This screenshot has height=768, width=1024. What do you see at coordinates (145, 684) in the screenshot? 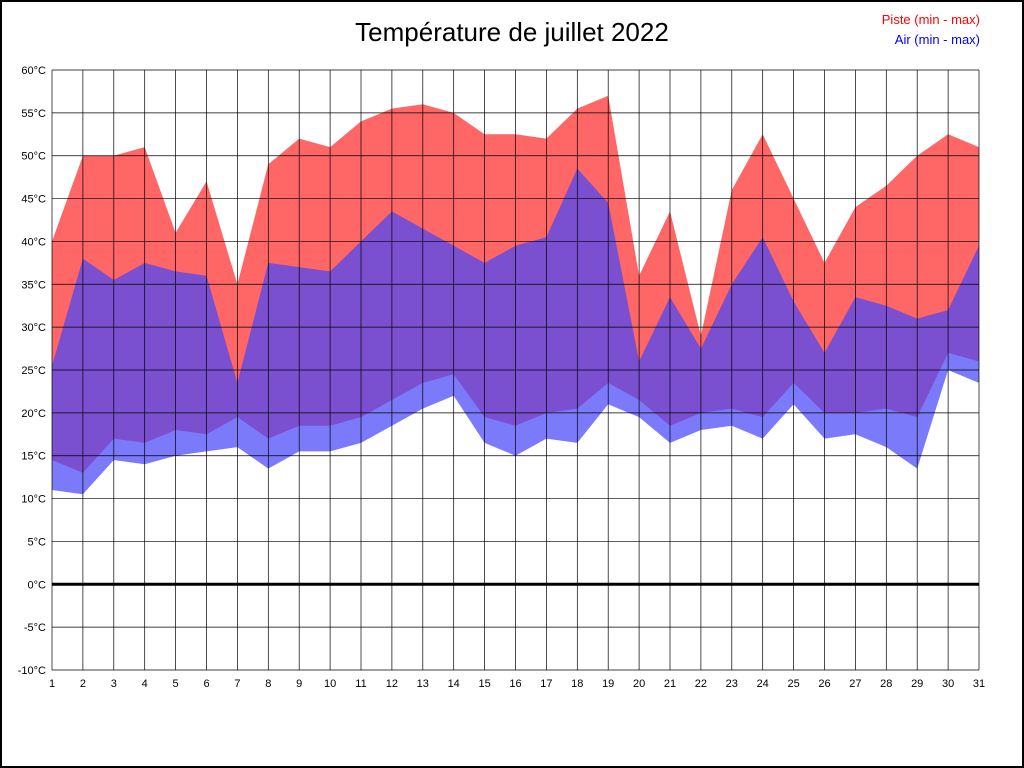
I see `x-tick-label: 4` at bounding box center [145, 684].